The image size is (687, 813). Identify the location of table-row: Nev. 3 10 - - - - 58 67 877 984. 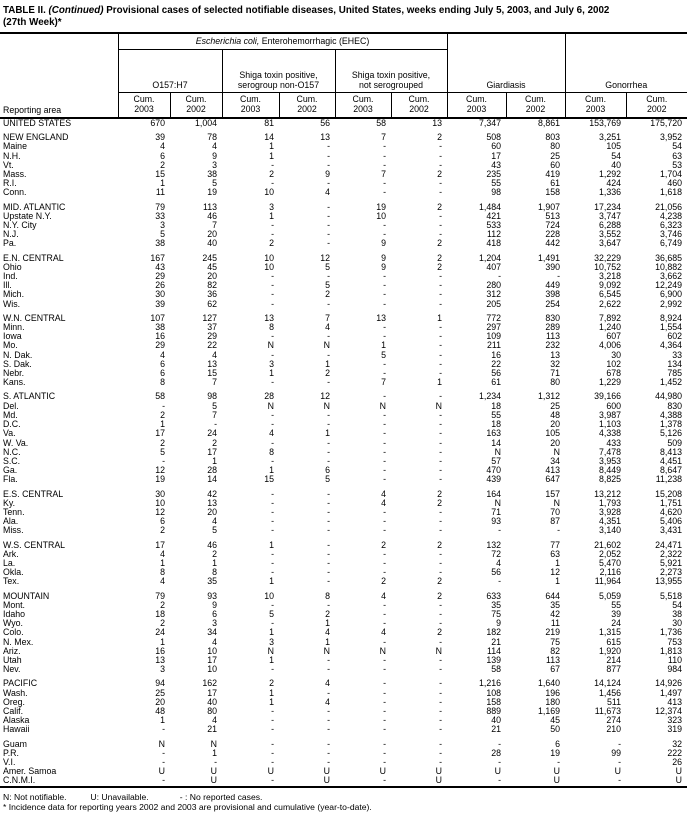
(343, 669).